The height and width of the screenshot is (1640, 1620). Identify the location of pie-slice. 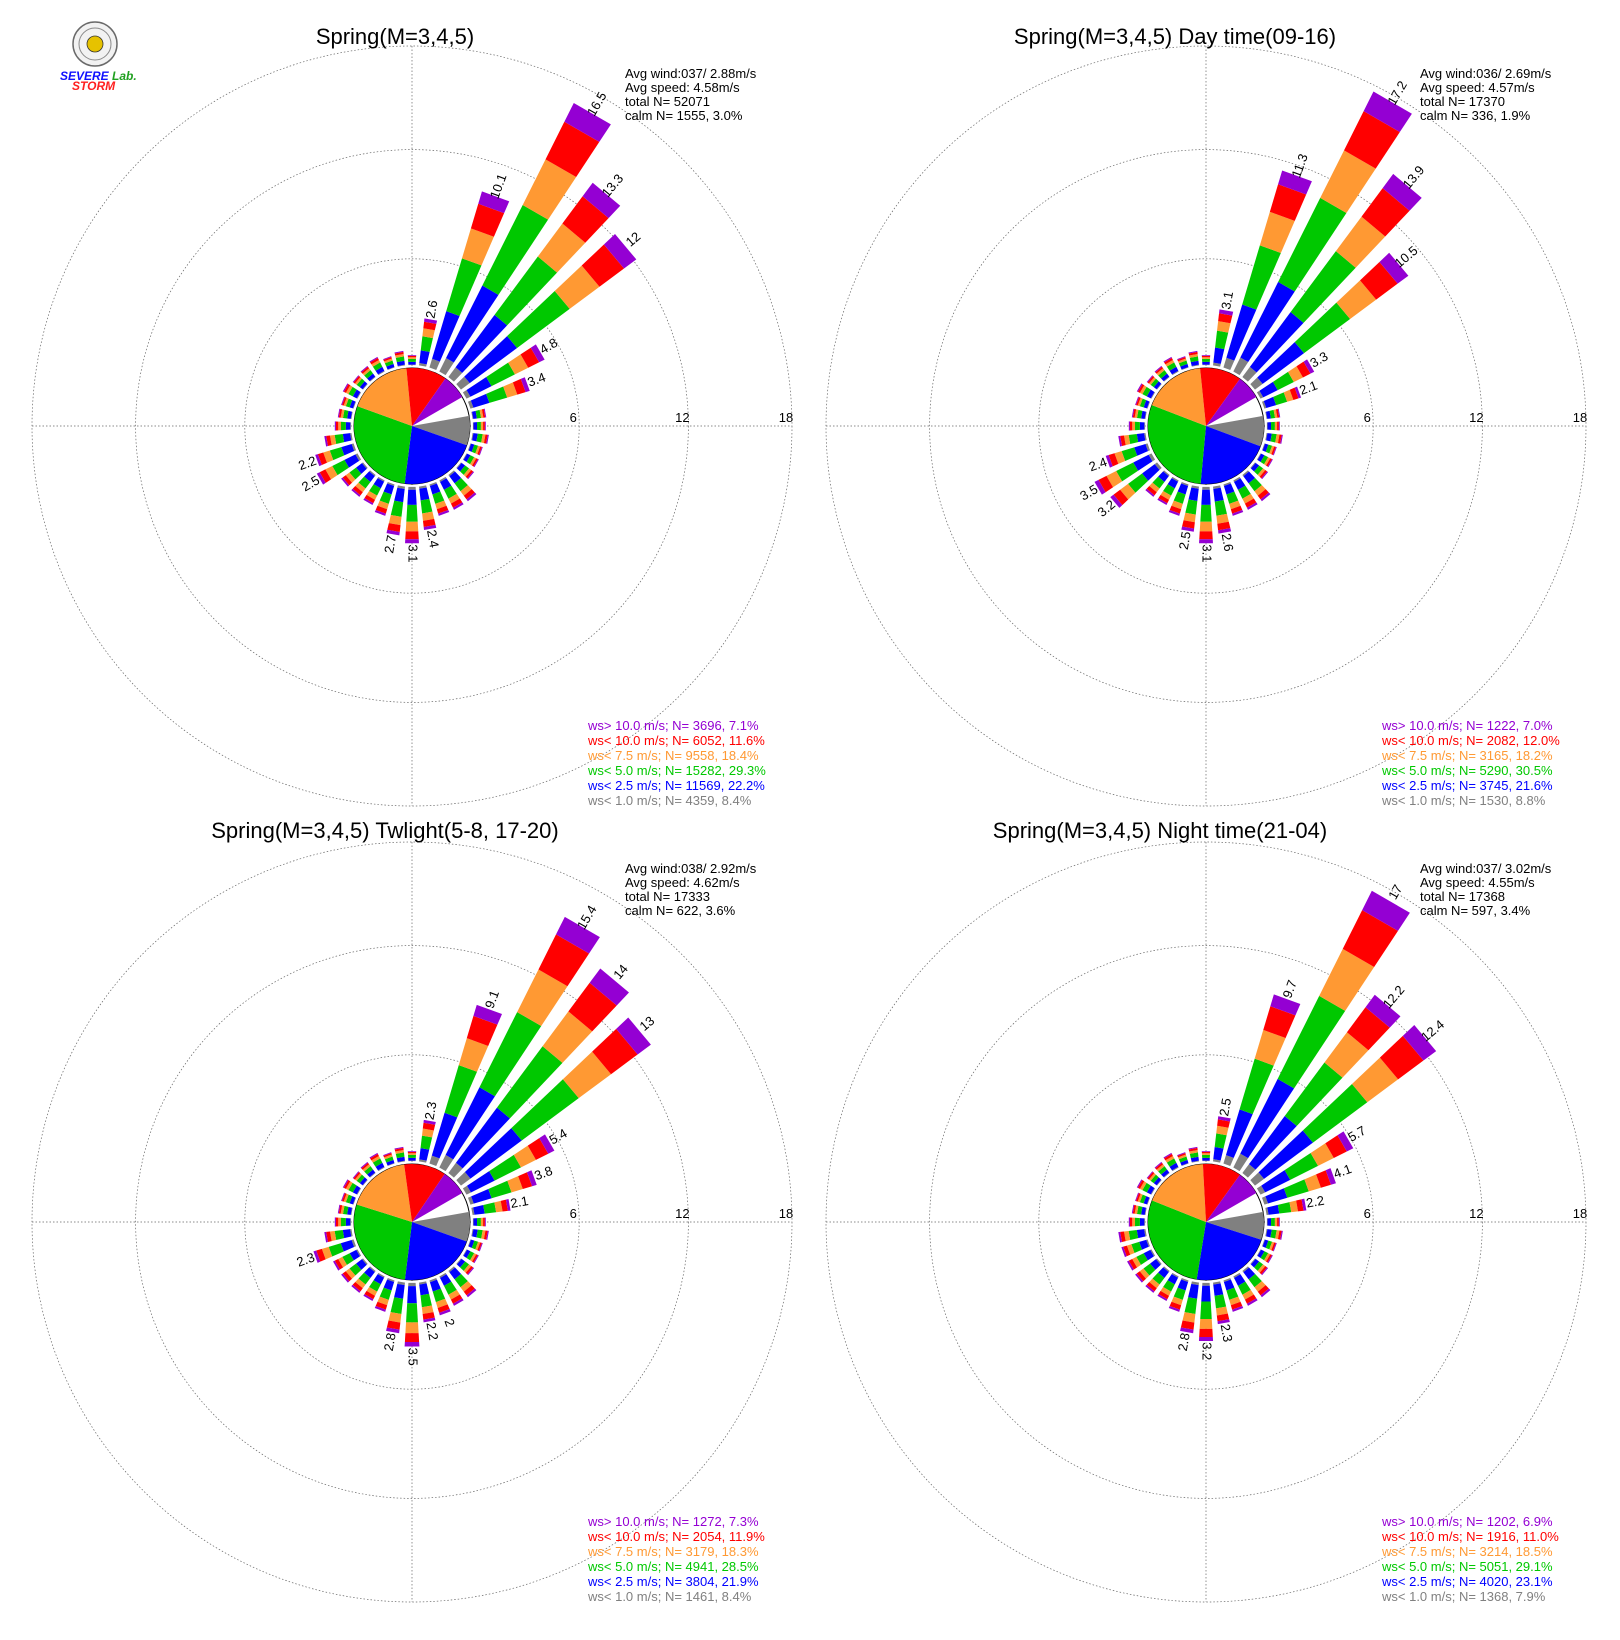
(1235, 1225).